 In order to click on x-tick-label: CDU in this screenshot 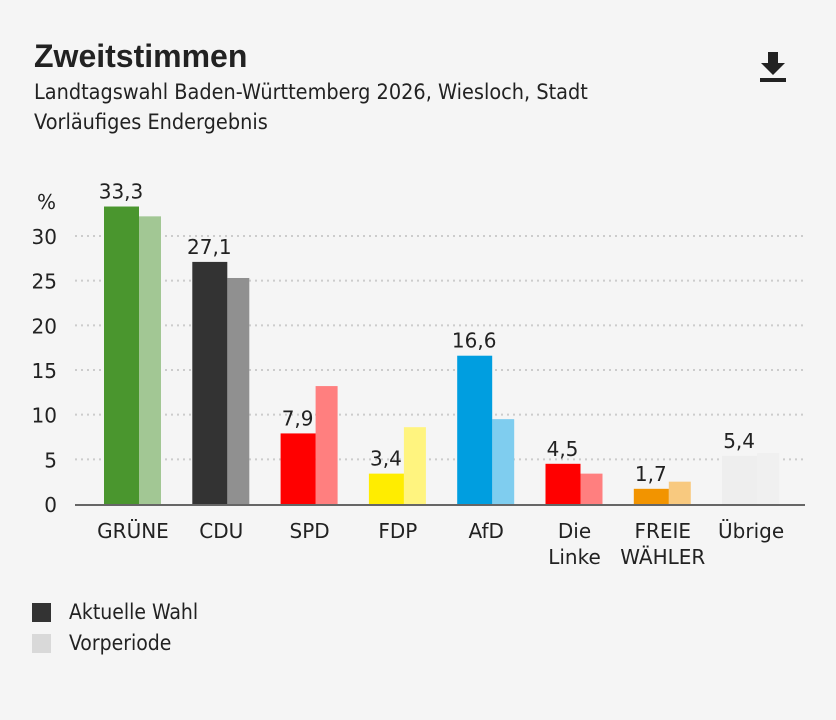, I will do `click(221, 531)`.